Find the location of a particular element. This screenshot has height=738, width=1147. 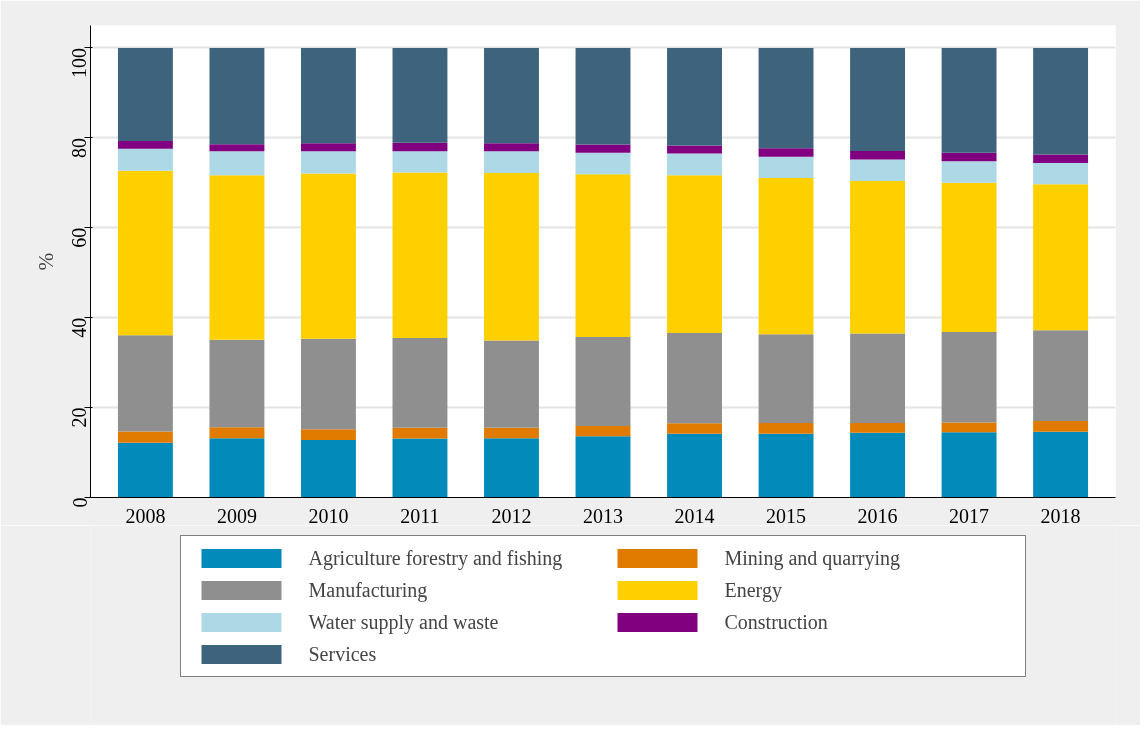

x-tick-label: 2014 is located at coordinates (694, 515).